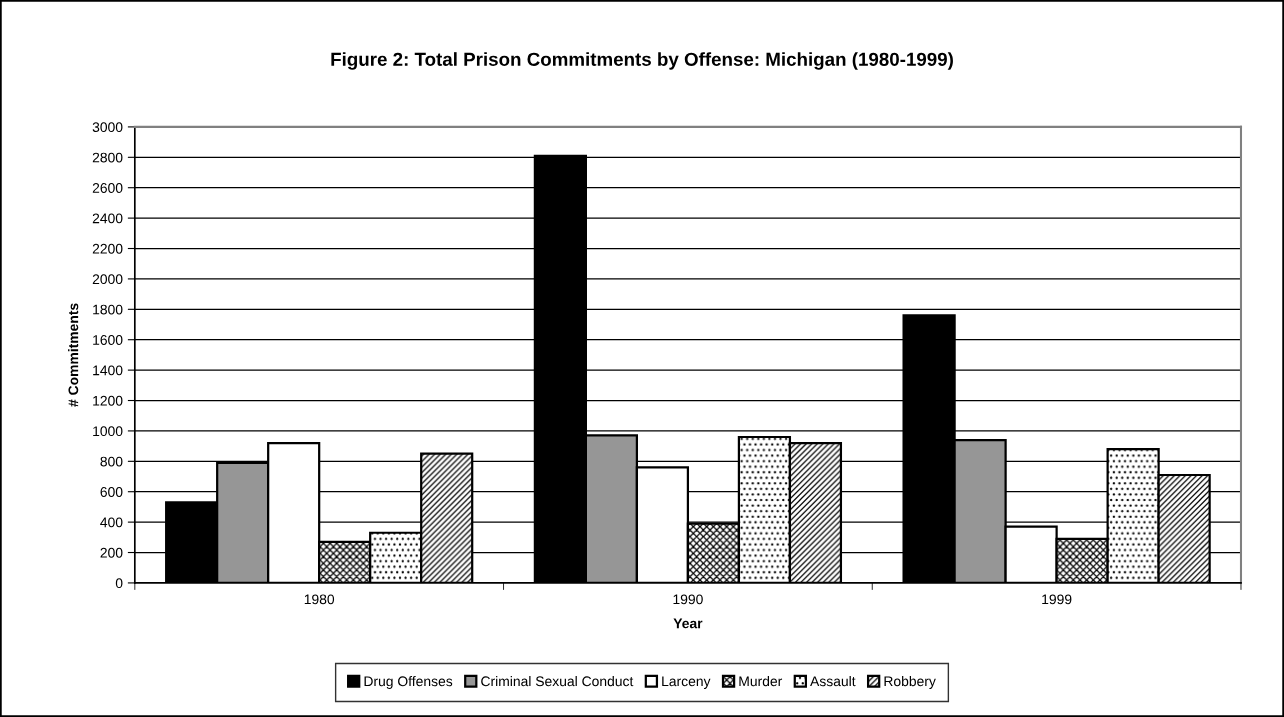 This screenshot has width=1284, height=717. I want to click on legend-label: Robbery, so click(910, 682).